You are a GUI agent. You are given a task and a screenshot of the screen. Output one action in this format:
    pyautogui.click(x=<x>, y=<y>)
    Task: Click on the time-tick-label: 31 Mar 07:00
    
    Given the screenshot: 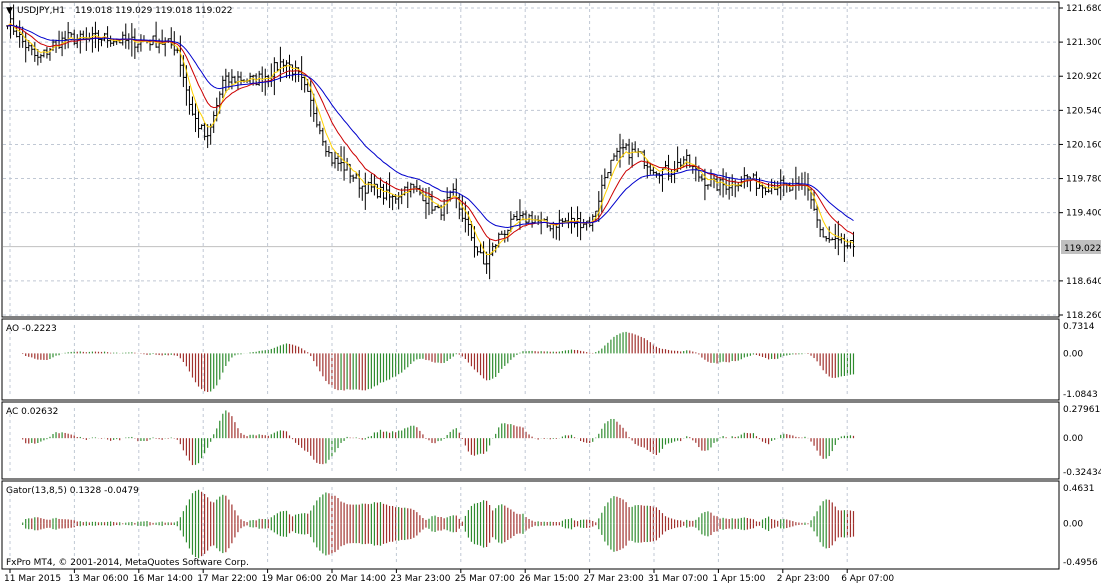 What is the action you would take?
    pyautogui.click(x=678, y=579)
    